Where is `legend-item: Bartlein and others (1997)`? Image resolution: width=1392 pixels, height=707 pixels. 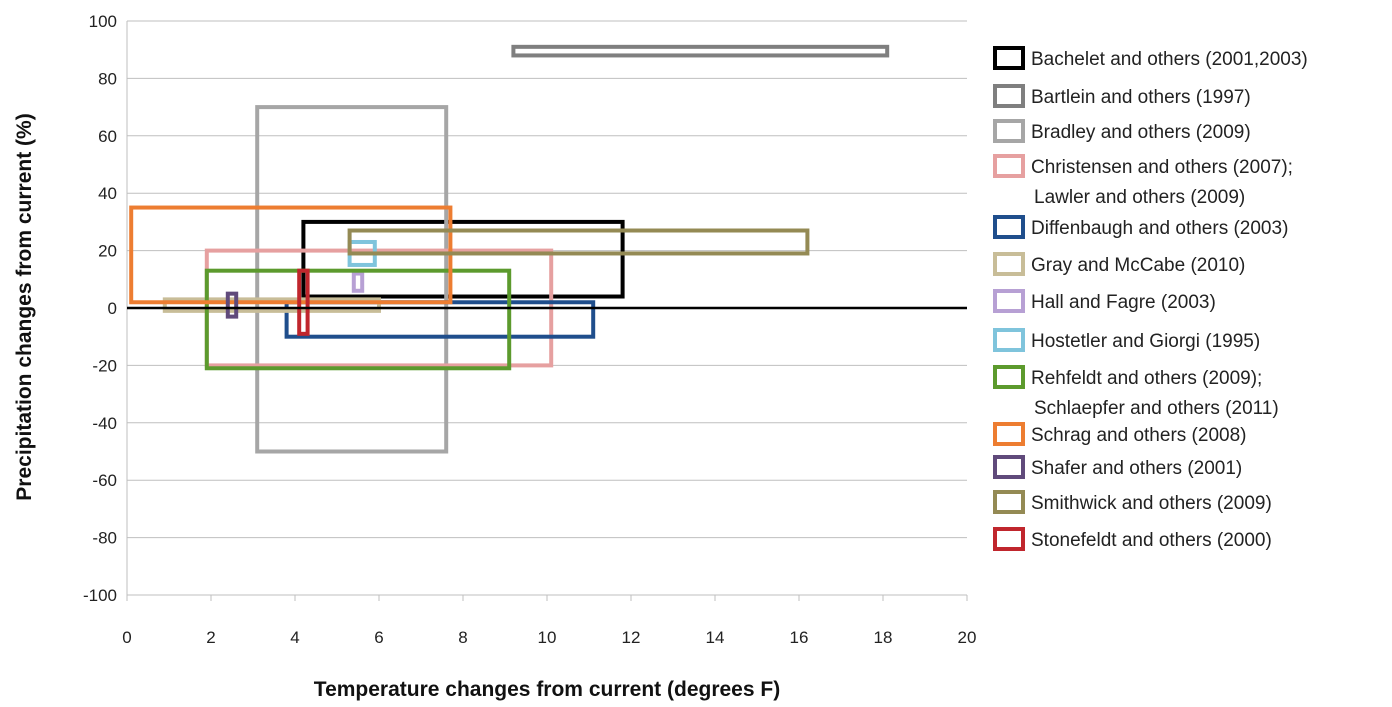 legend-item: Bartlein and others (1997) is located at coordinates (1122, 96).